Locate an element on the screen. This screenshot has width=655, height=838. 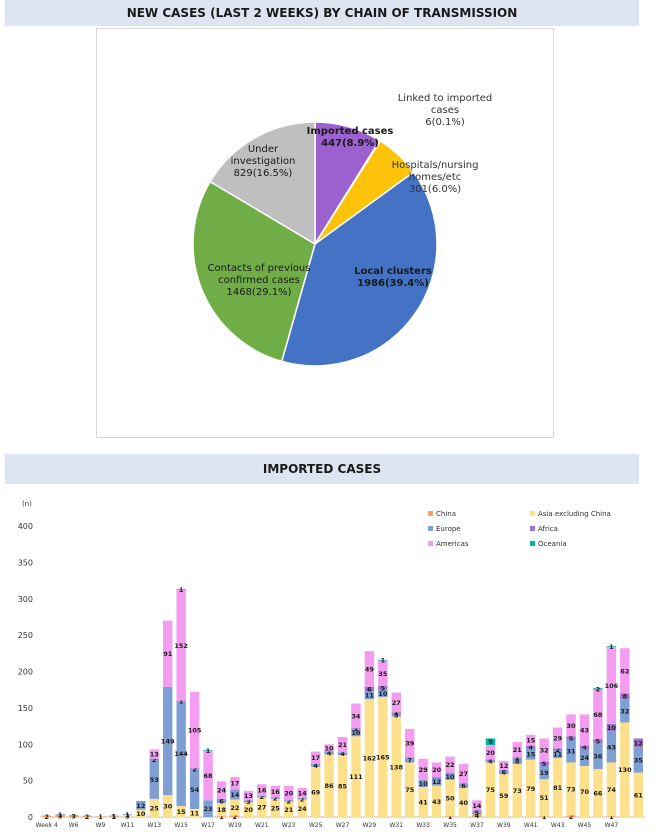
bar-data-label: 13 is located at coordinates (154, 755).